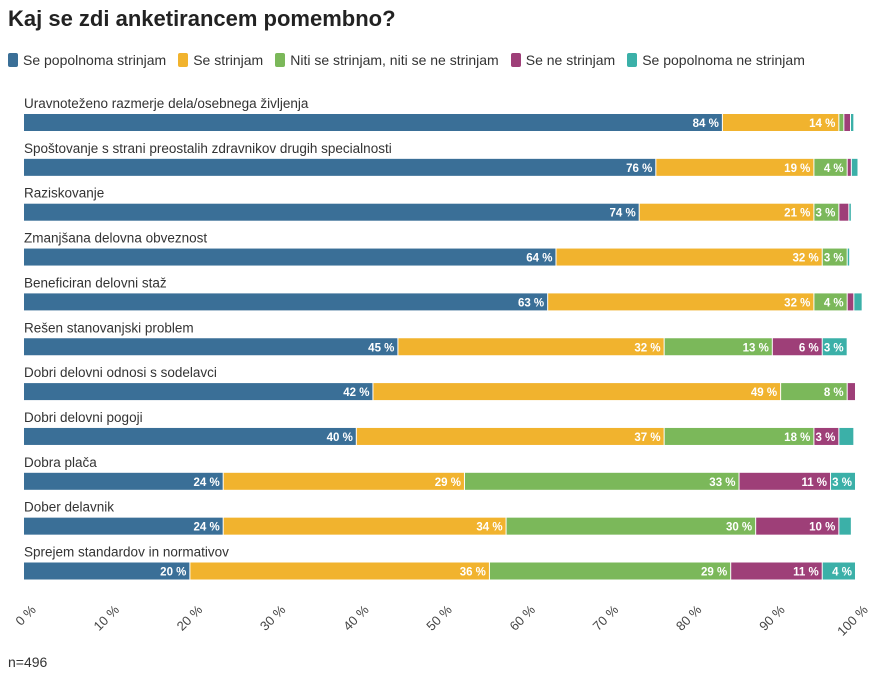  Describe the element at coordinates (28, 662) in the screenshot. I see `sample-size-note: n=496` at that location.